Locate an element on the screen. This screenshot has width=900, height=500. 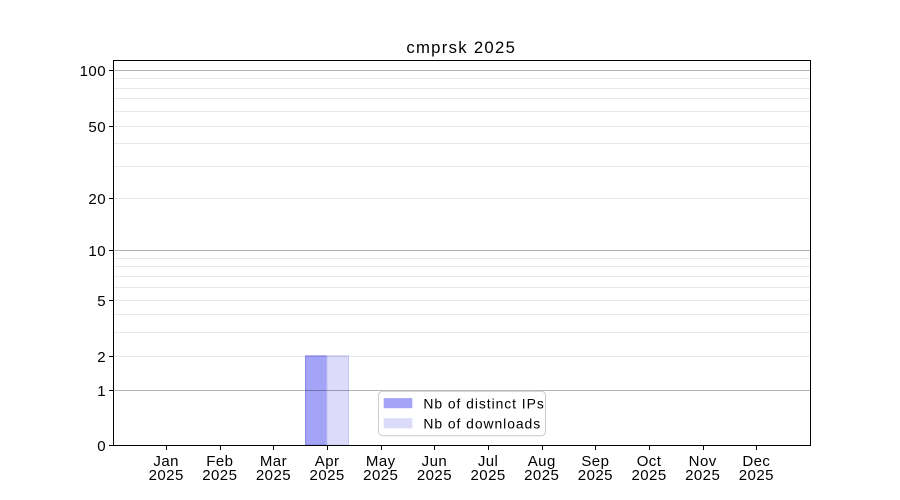
svg-text: Jan is located at coordinates (166, 461).